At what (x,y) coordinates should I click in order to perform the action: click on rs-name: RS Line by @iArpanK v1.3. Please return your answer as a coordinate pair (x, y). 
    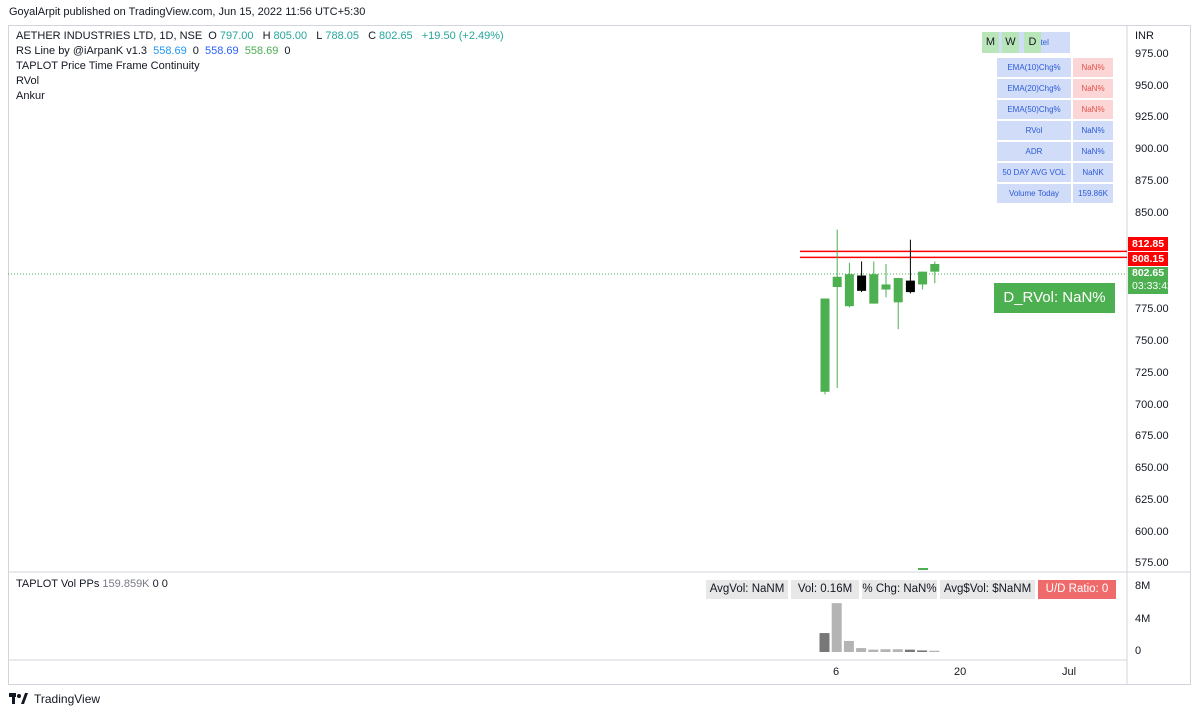
    Looking at the image, I should click on (82, 51).